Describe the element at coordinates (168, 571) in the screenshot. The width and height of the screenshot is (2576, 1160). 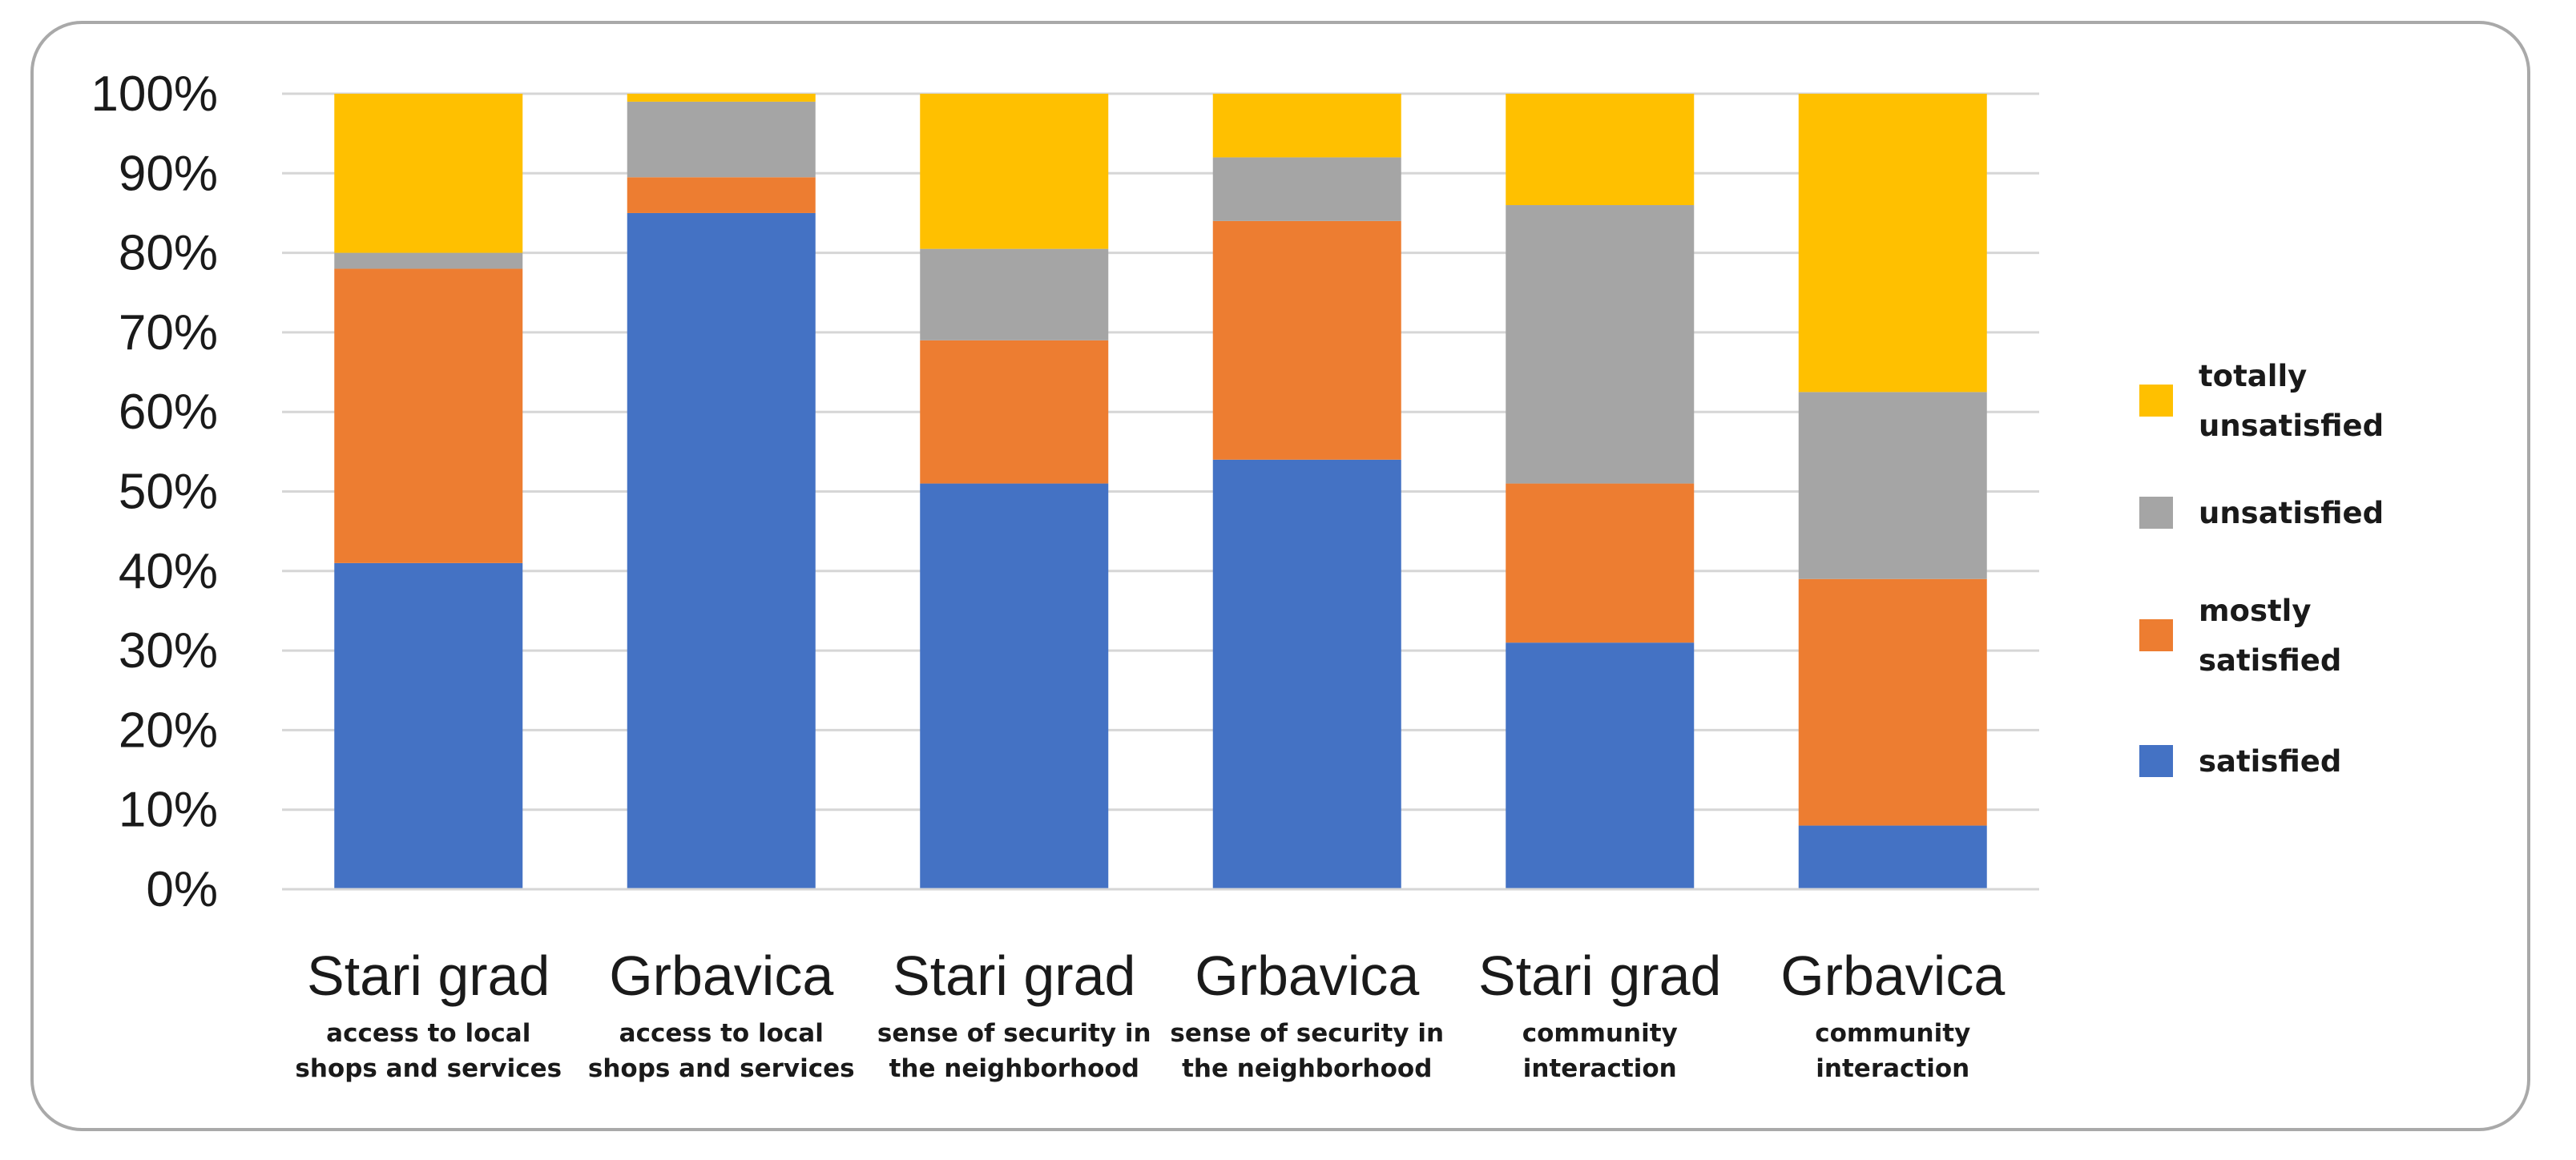
I see `y-tick-label: 40%` at that location.